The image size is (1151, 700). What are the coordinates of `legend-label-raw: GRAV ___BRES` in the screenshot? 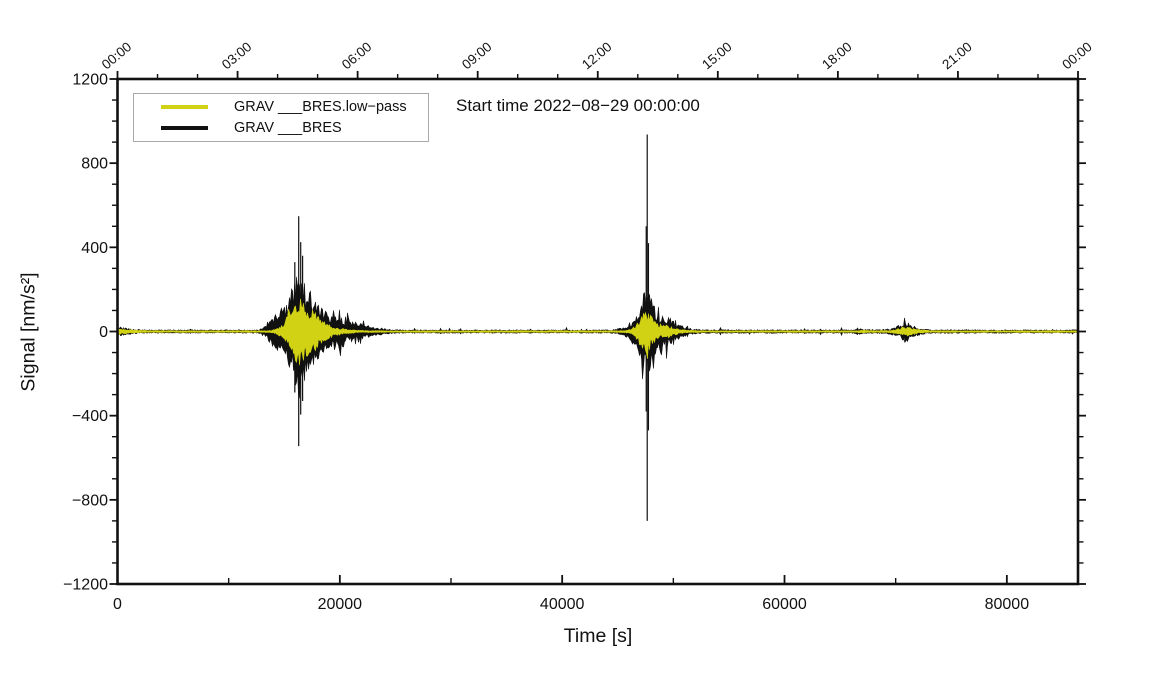 It's located at (288, 128).